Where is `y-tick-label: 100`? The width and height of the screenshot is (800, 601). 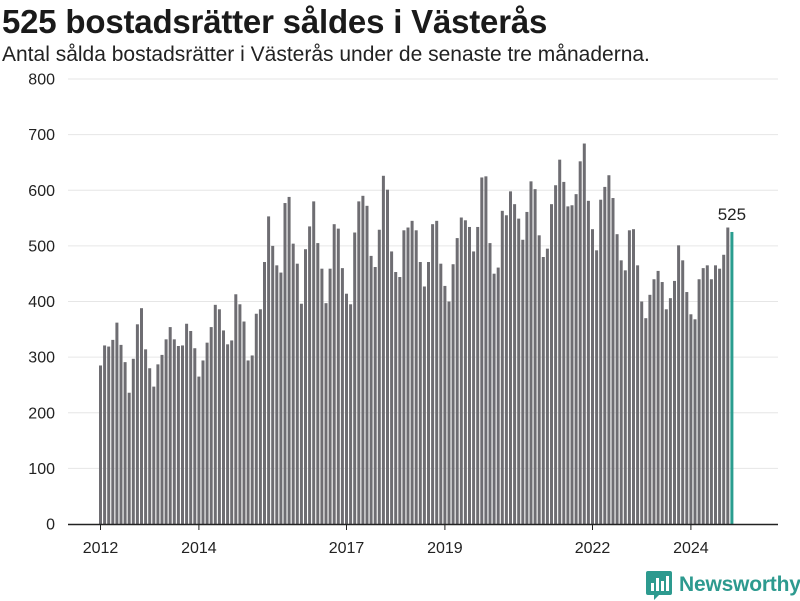 y-tick-label: 100 is located at coordinates (41, 469).